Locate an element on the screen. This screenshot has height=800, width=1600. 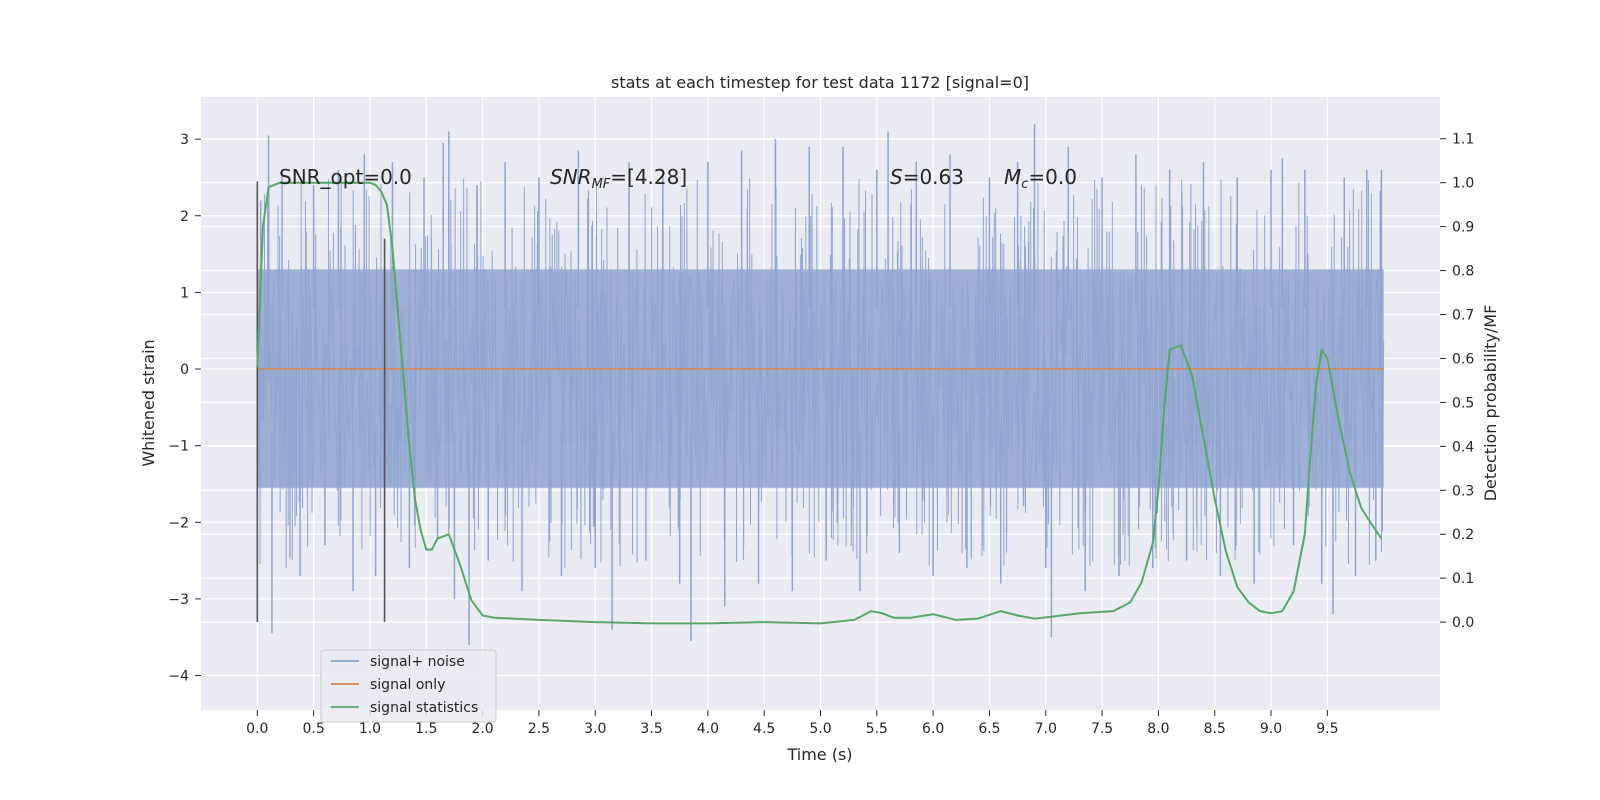
y2-tick-label: 0.2 is located at coordinates (1463, 535).